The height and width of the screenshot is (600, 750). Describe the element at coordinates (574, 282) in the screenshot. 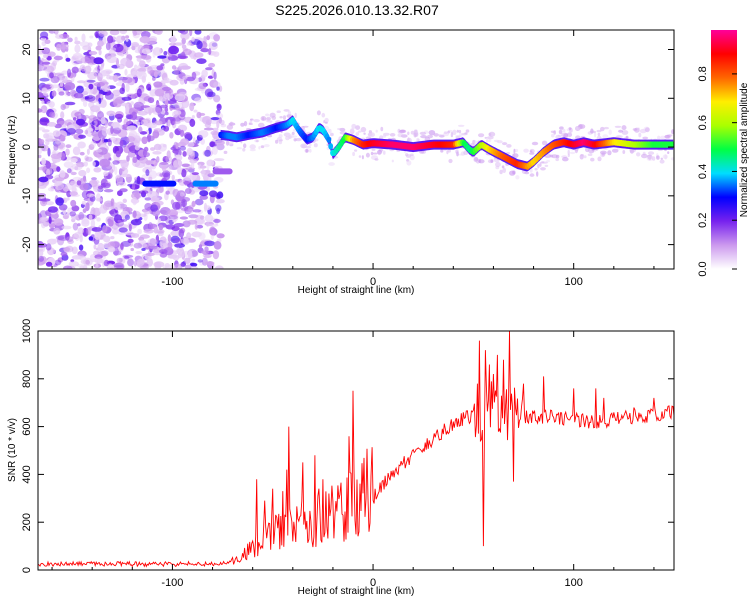

I see `spectrogram-xtick-label: 100` at that location.